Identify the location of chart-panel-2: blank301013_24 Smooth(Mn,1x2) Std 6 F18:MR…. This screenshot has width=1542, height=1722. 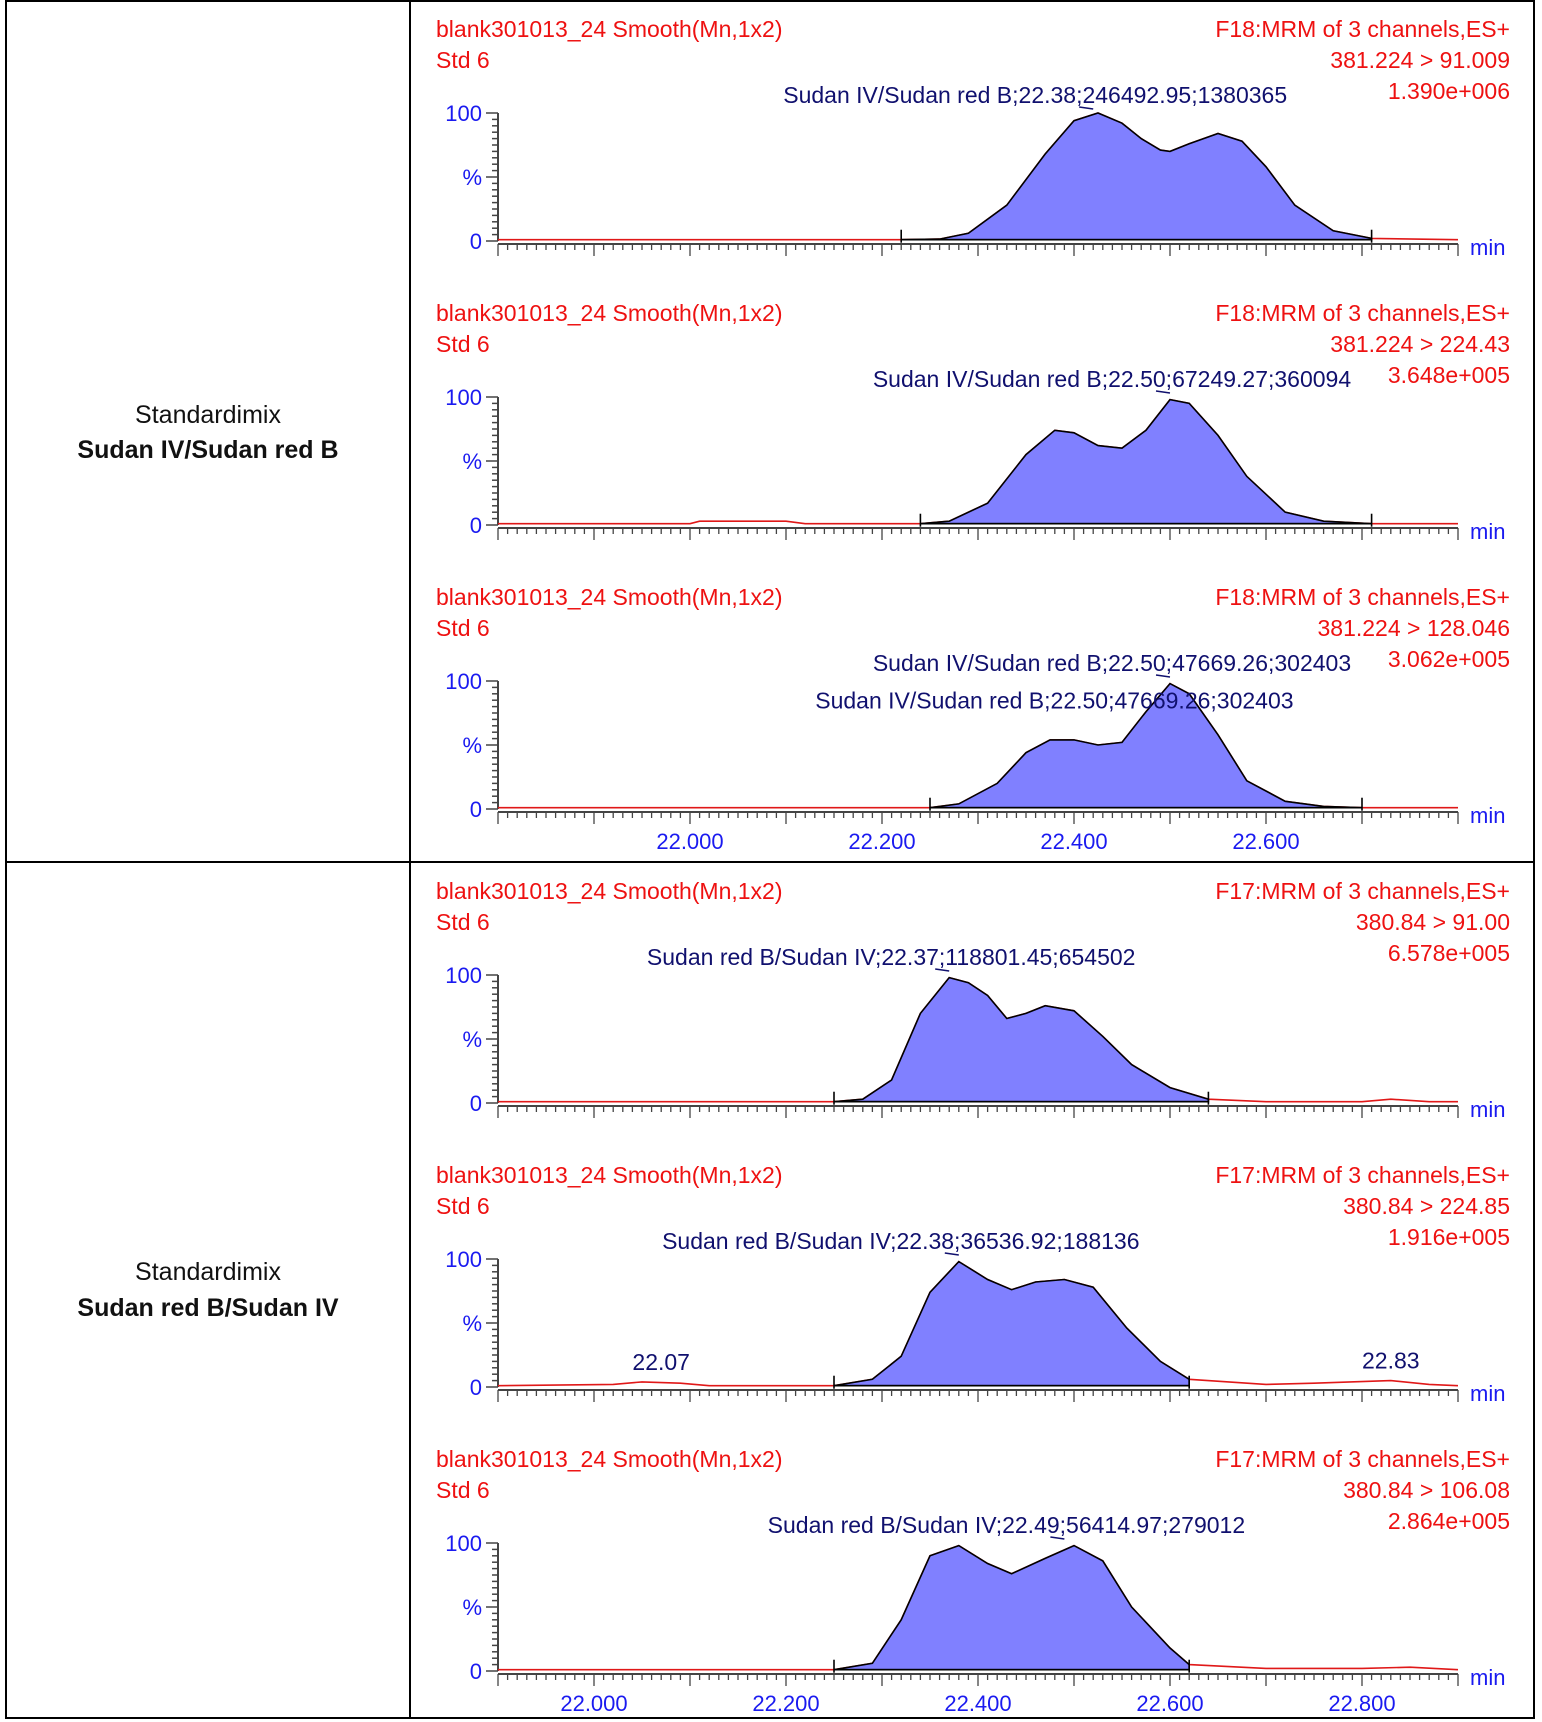
(973, 422).